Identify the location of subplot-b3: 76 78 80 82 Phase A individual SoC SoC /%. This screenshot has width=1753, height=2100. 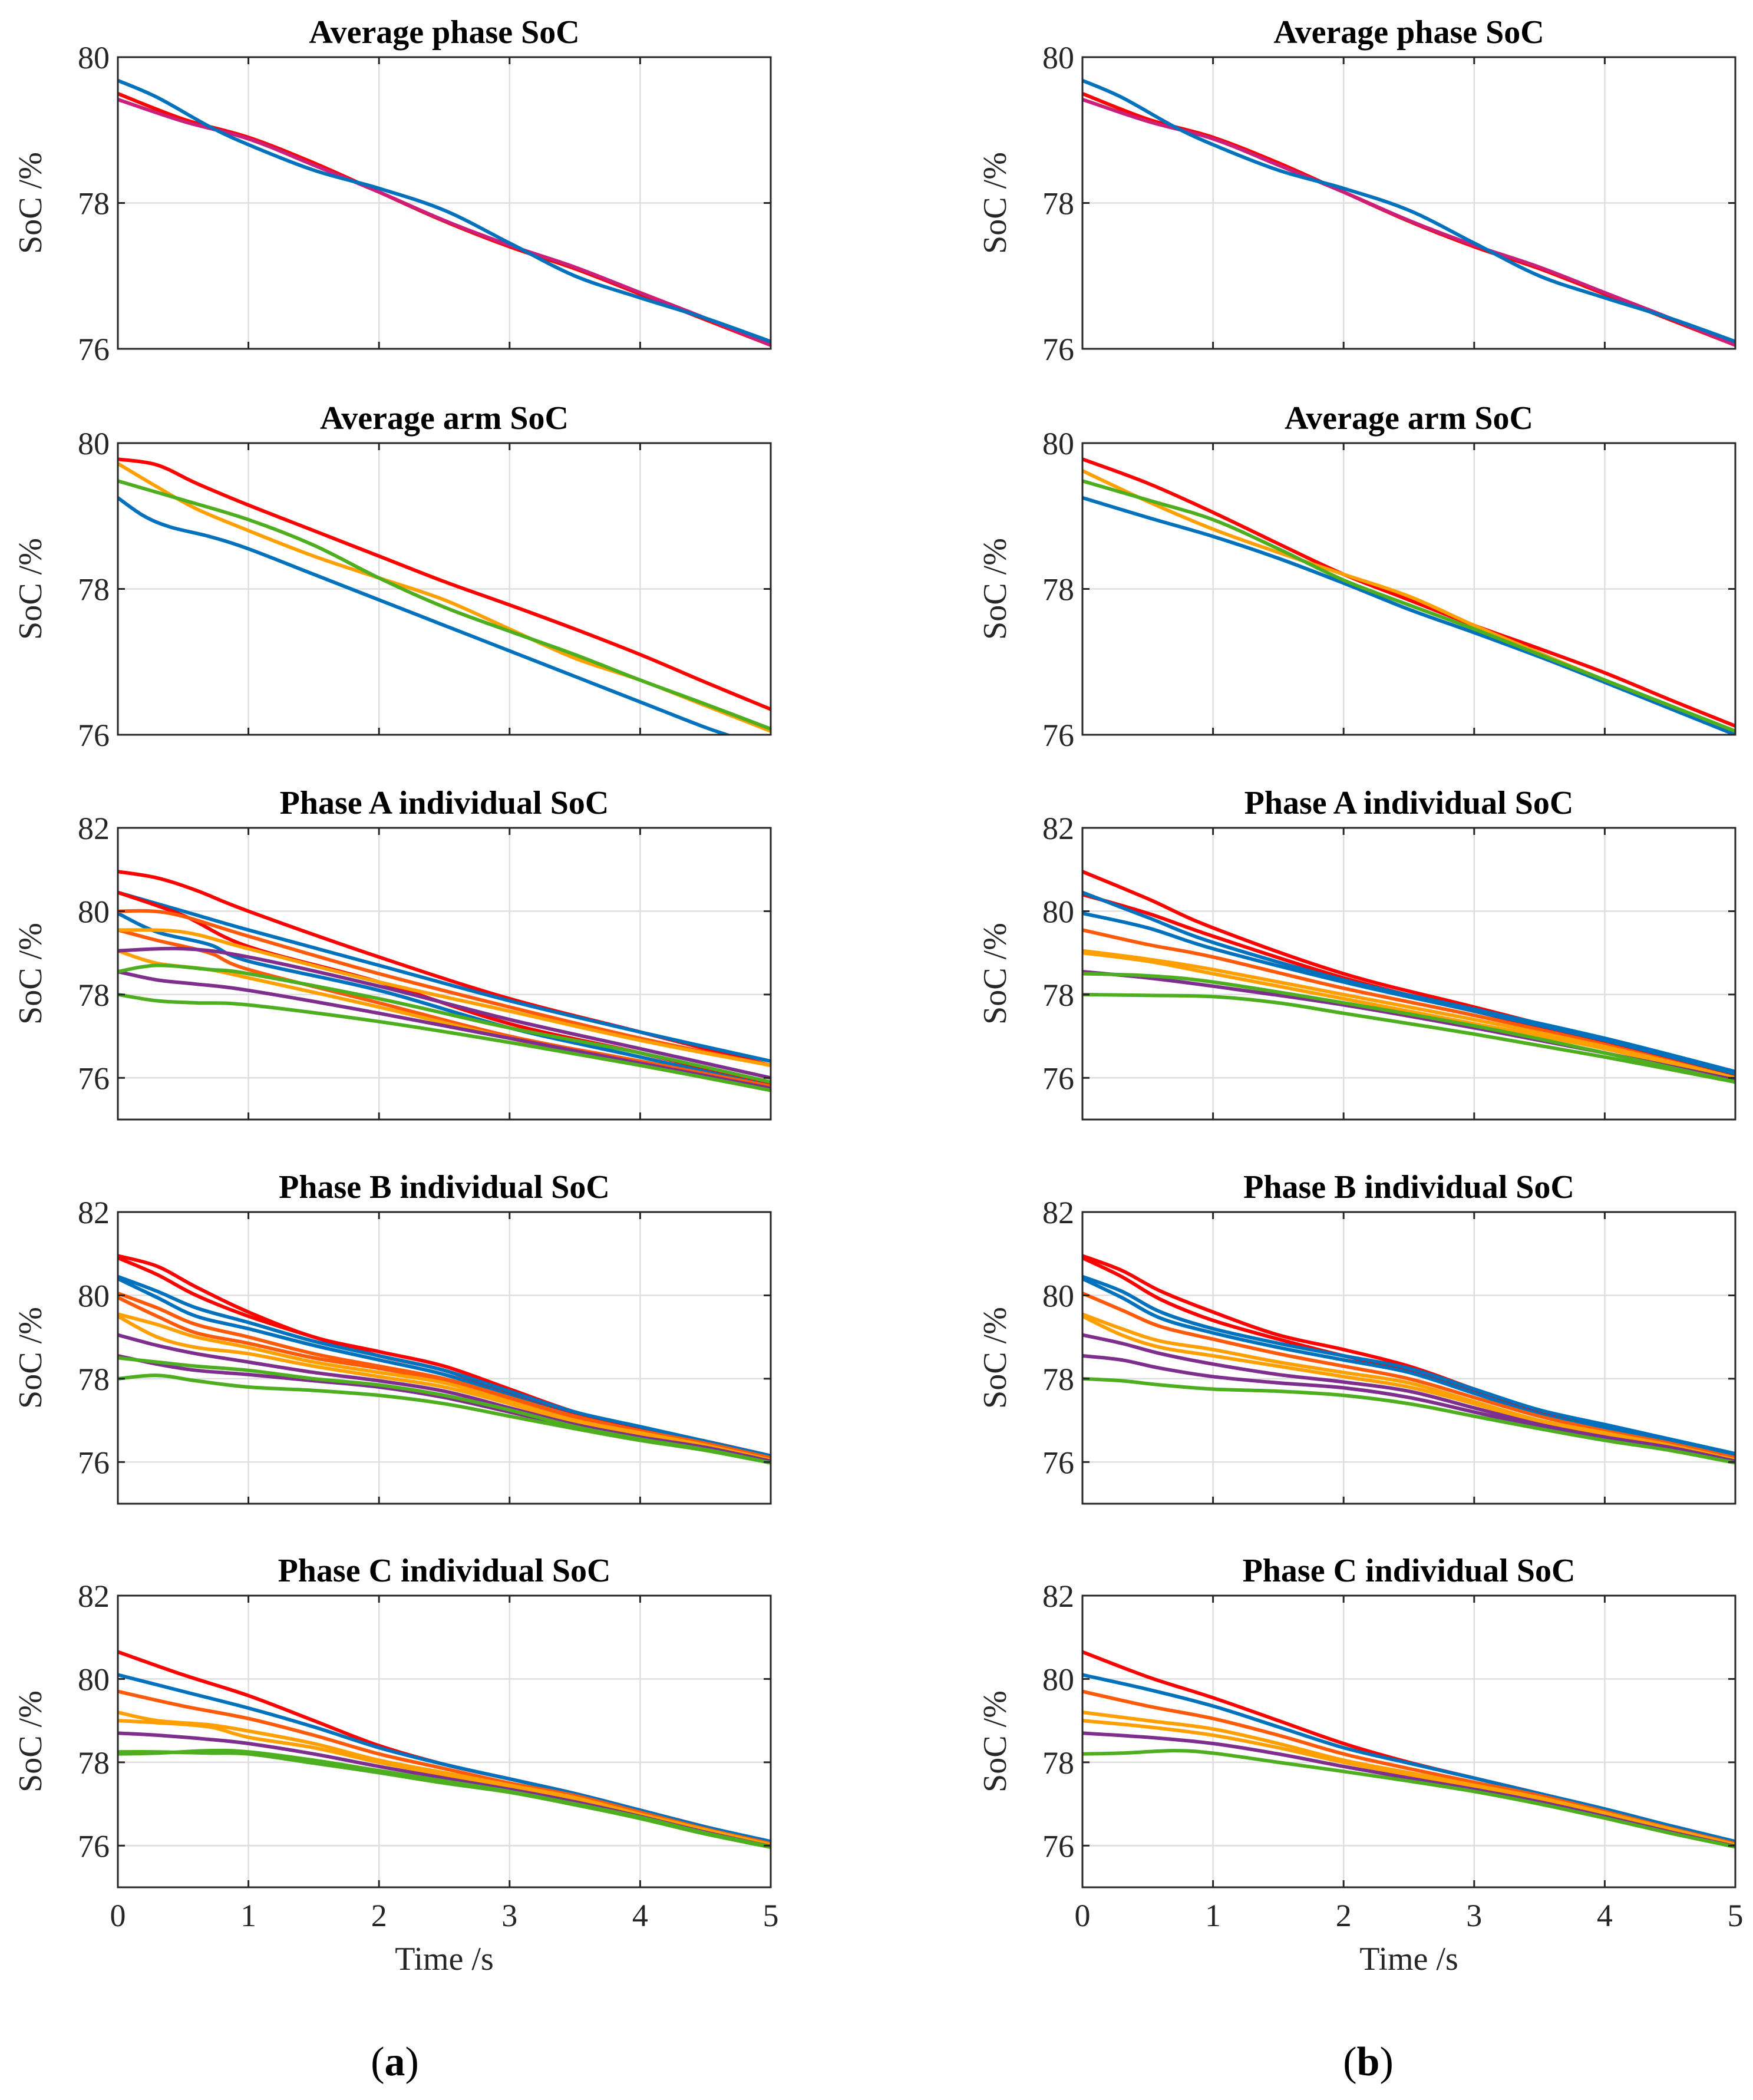
(1357, 953).